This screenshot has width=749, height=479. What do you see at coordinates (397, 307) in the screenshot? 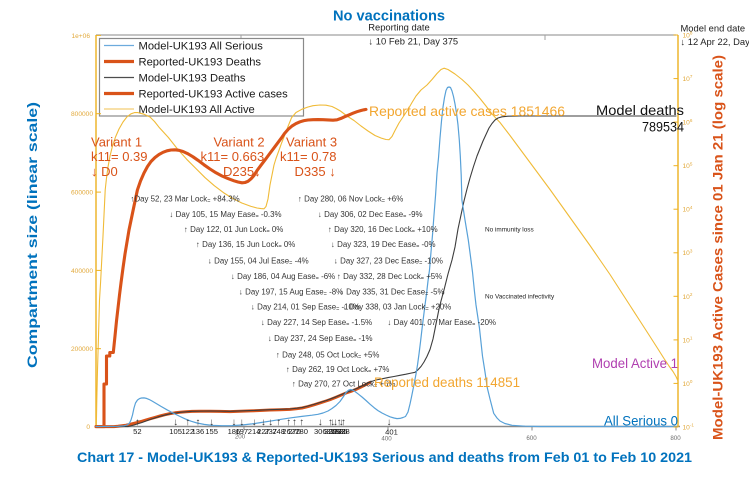
I see `svg-text: ↓ Day 338, 03 Jan Lock= +20%` at bounding box center [397, 307].